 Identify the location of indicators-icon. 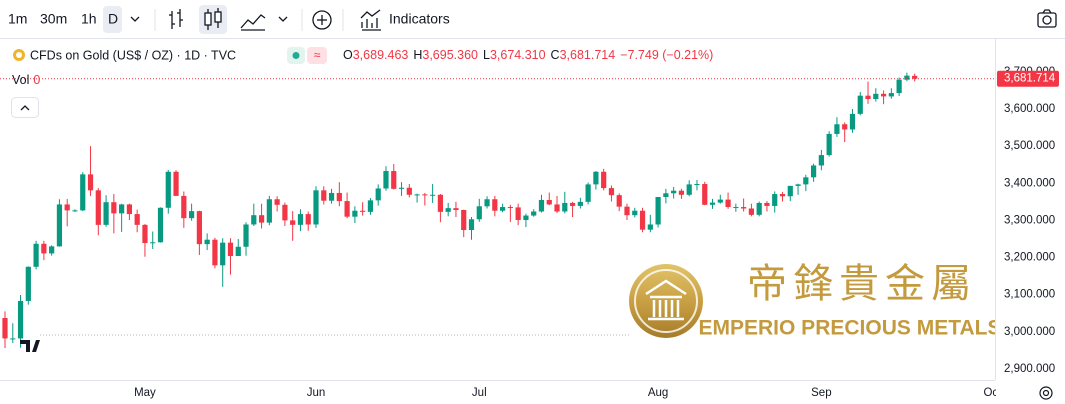
(370, 20).